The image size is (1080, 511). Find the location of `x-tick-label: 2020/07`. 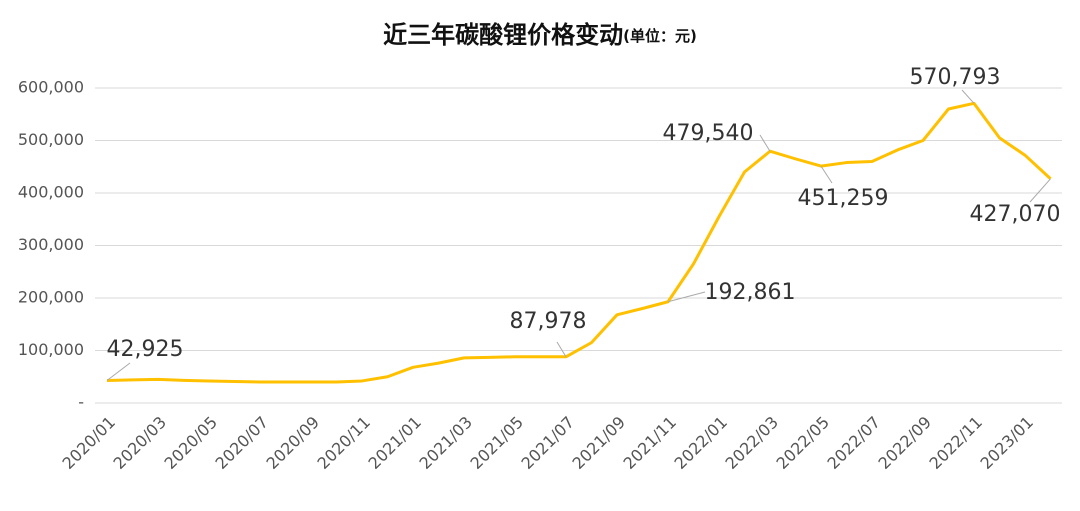

x-tick-label: 2020/07 is located at coordinates (242, 443).